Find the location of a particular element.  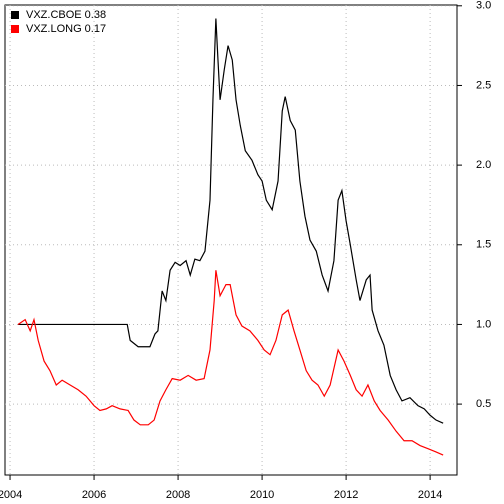

x-tick-label: 2008 is located at coordinates (178, 495).